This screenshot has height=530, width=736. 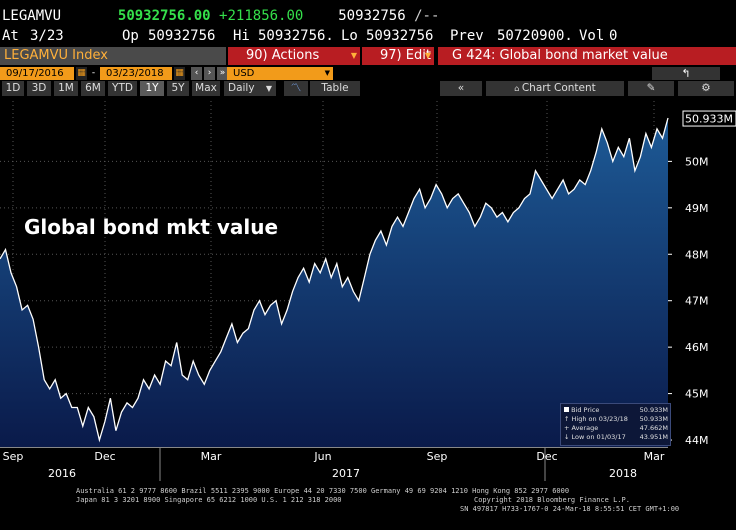 I want to click on legend-bid-label: Bid Price, so click(x=585, y=410).